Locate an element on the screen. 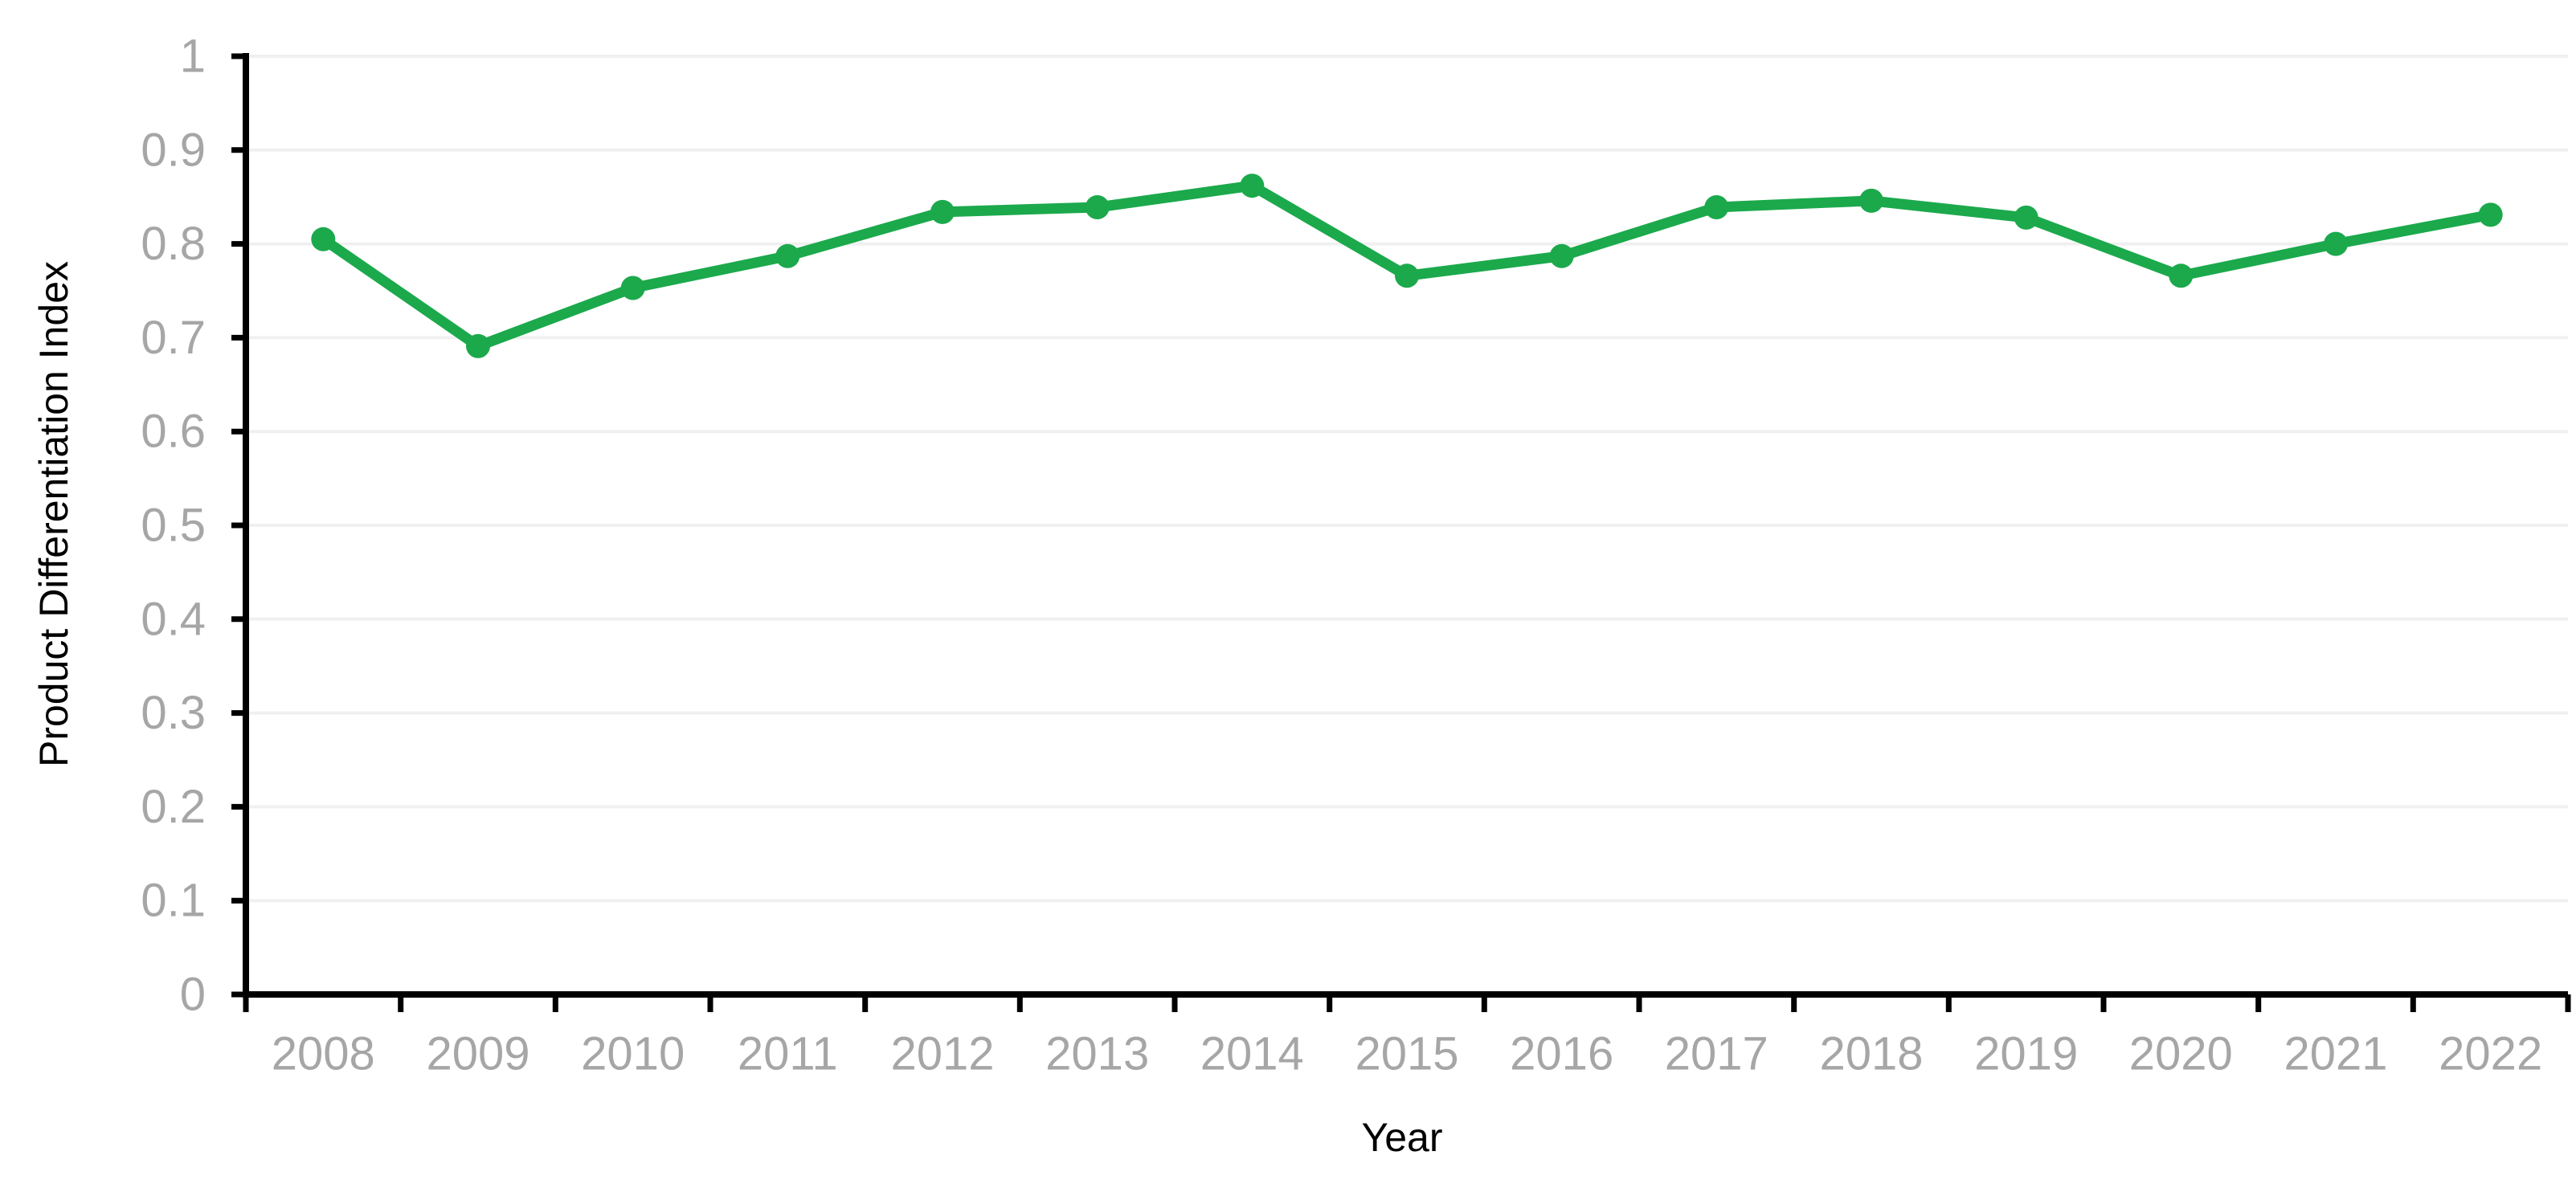 This screenshot has width=2576, height=1180. x-tick-label: 2020 is located at coordinates (2181, 1054).